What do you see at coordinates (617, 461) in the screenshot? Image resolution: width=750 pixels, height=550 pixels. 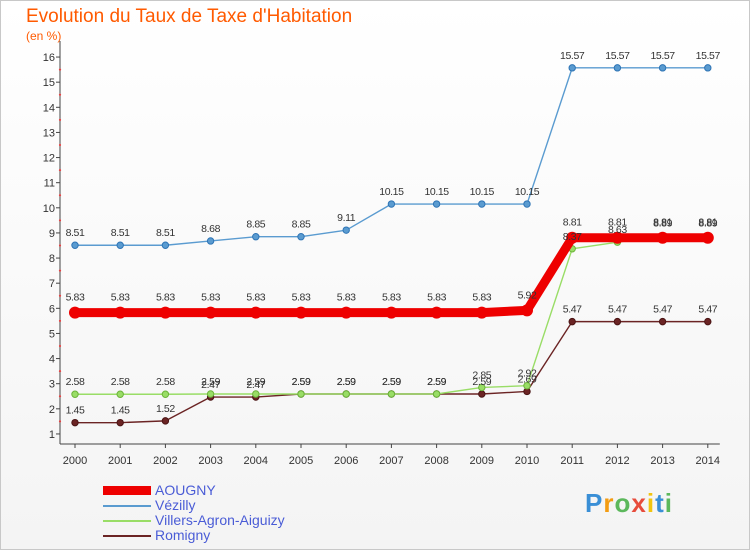 I see `x-tick-label: 2012` at bounding box center [617, 461].